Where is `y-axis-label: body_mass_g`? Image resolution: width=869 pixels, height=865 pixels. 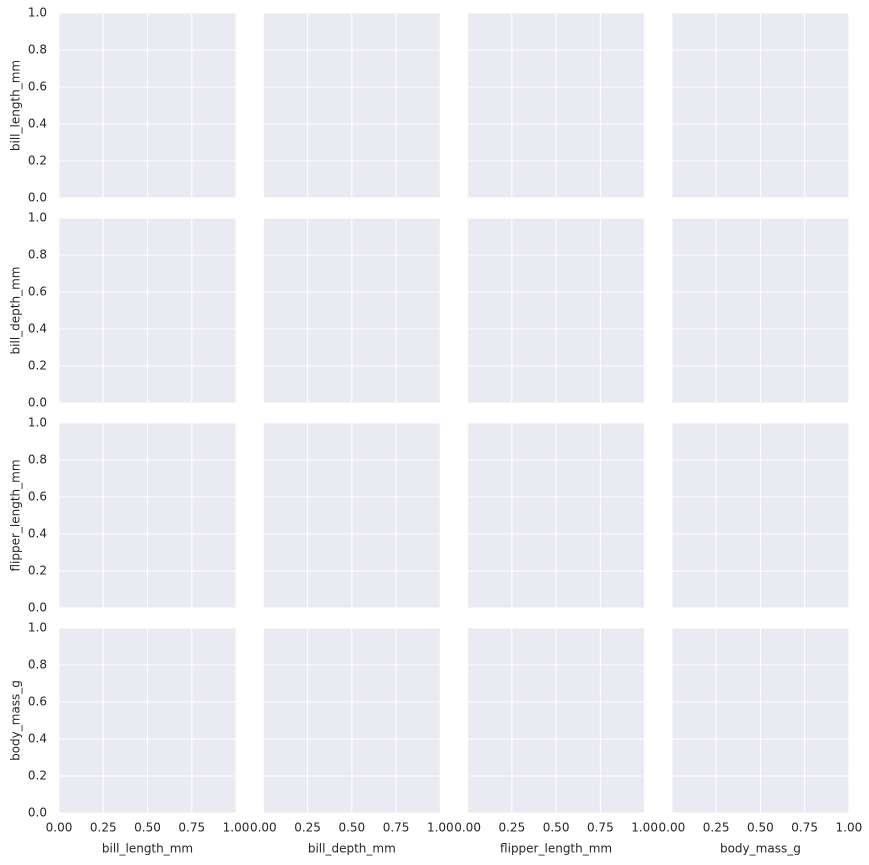
y-axis-label: body_mass_g is located at coordinates (16, 720).